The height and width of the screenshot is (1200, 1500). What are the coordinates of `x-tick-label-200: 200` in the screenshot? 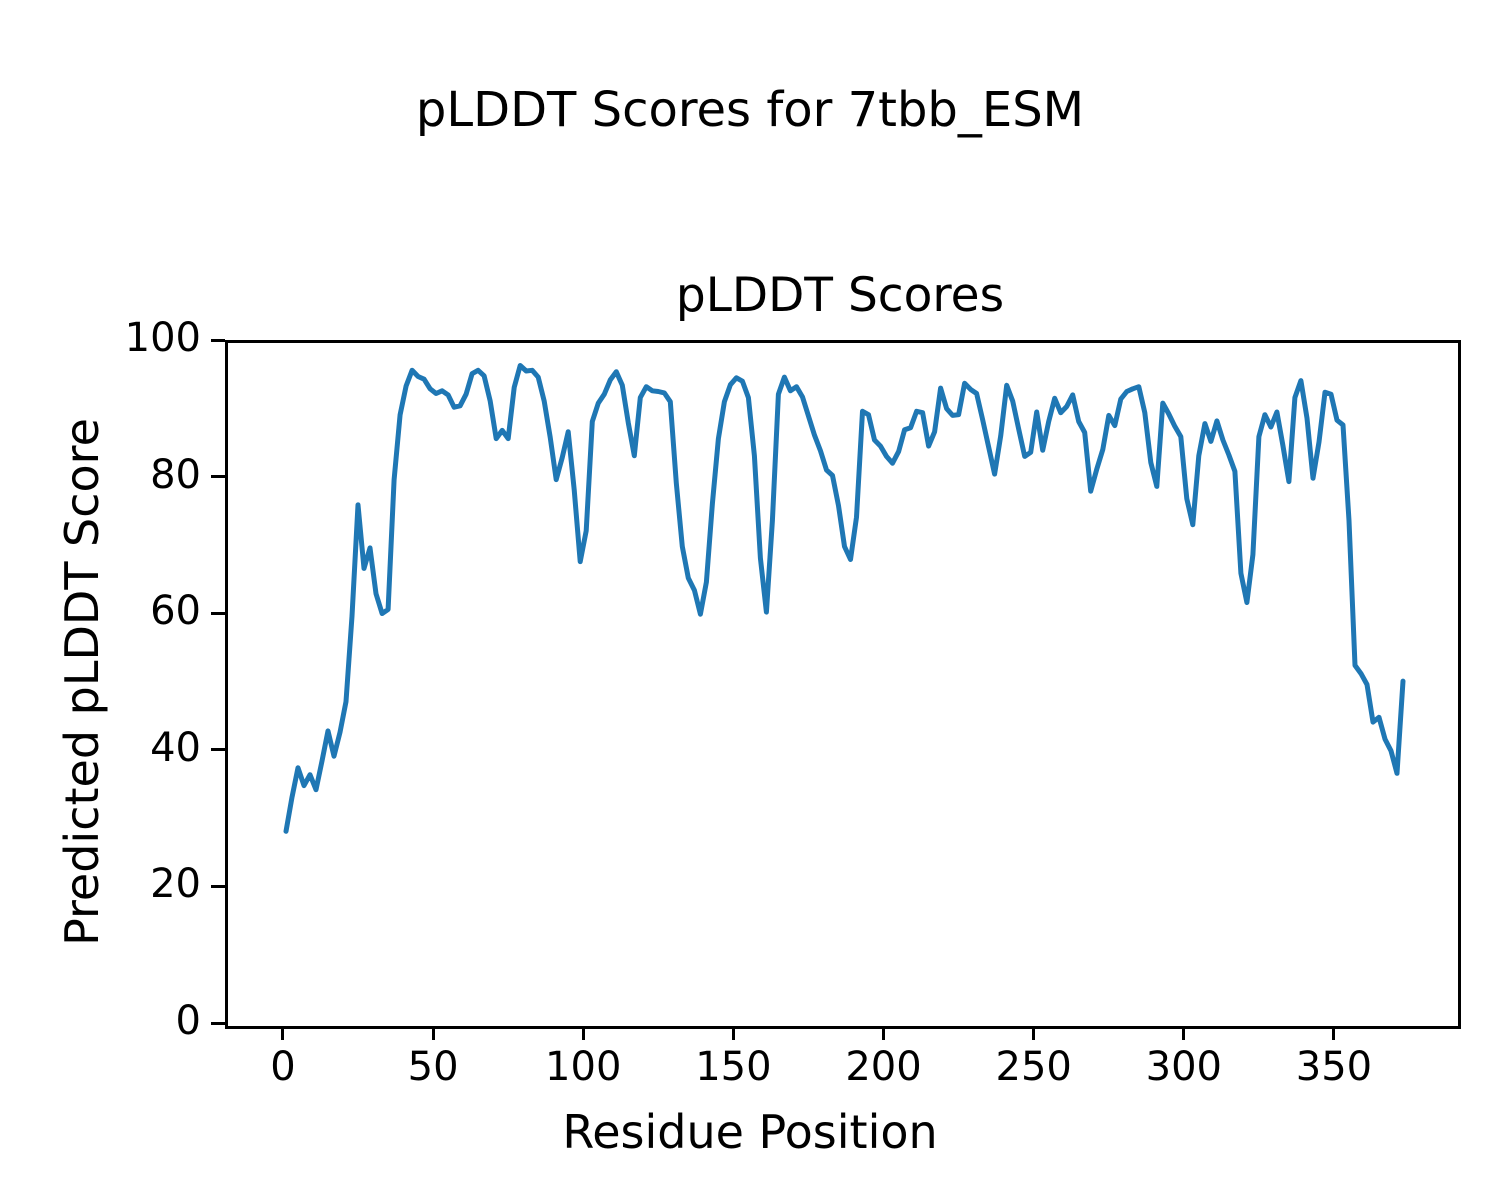 It's located at (883, 1067).